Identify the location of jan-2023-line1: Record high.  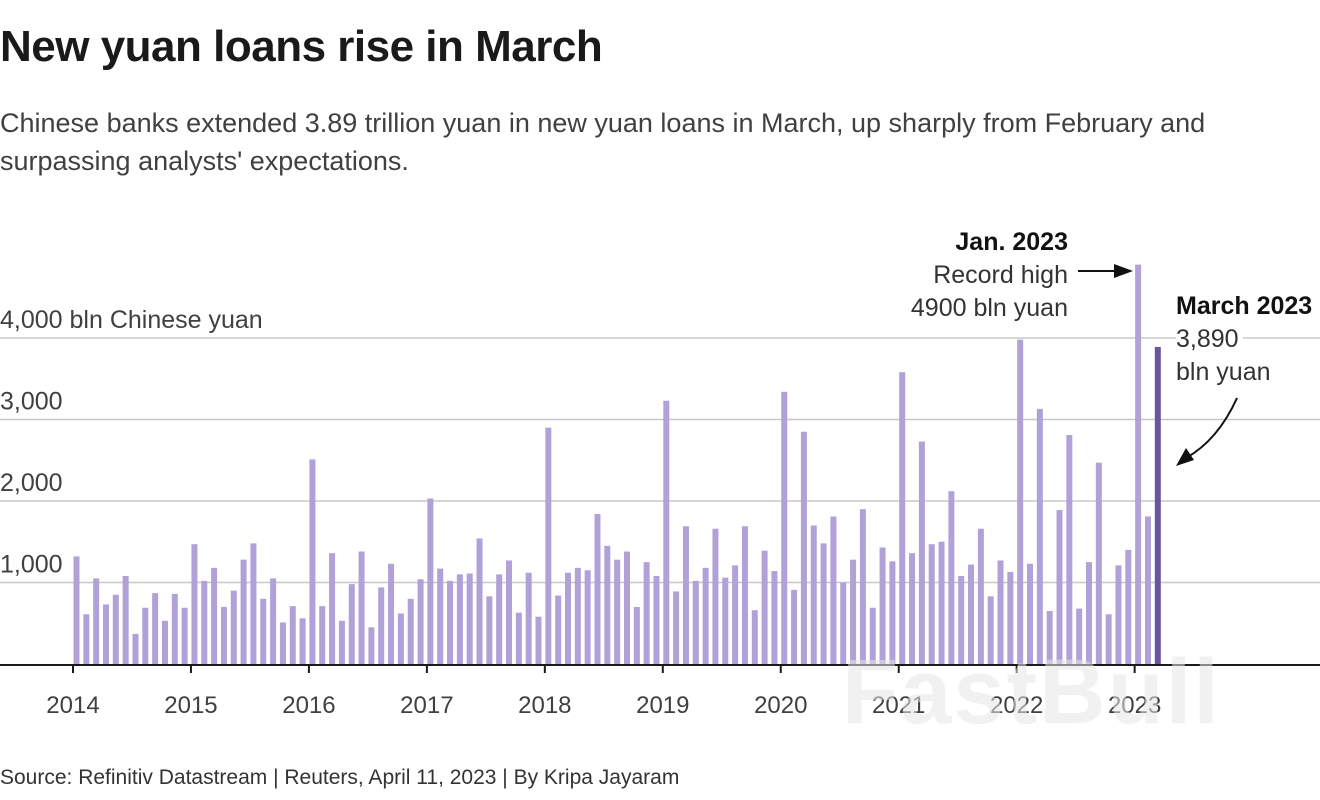
(1000, 275).